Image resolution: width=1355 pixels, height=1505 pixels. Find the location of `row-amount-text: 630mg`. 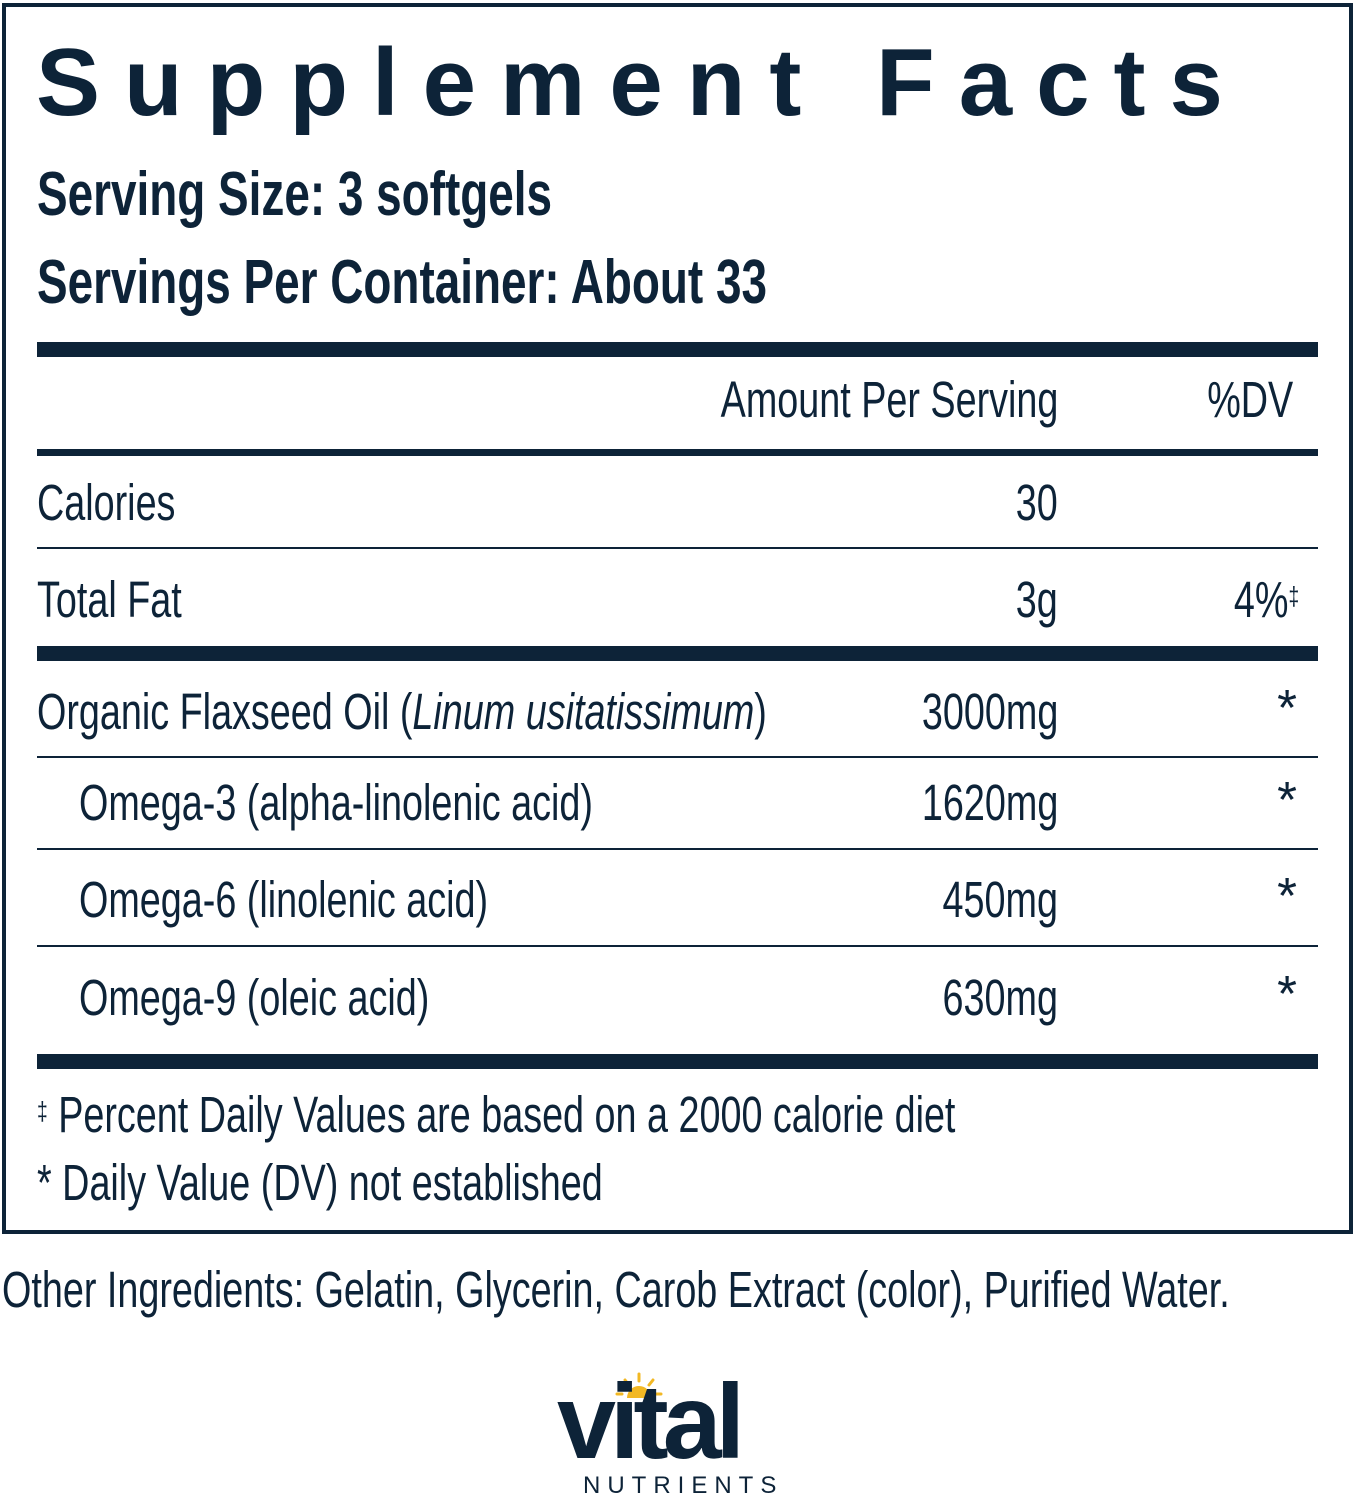

row-amount-text: 630mg is located at coordinates (1000, 997).